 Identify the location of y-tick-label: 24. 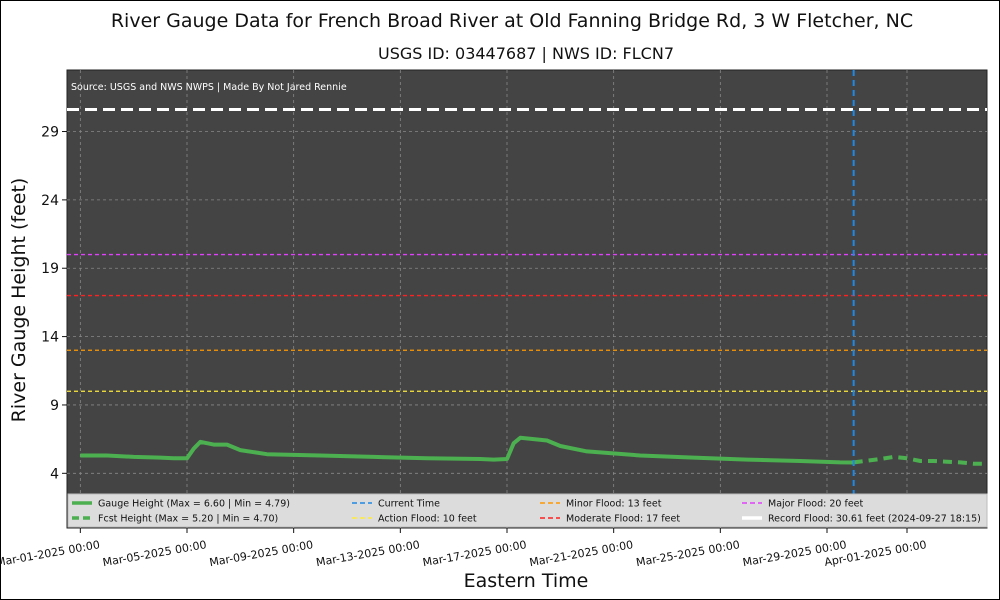
(50, 201).